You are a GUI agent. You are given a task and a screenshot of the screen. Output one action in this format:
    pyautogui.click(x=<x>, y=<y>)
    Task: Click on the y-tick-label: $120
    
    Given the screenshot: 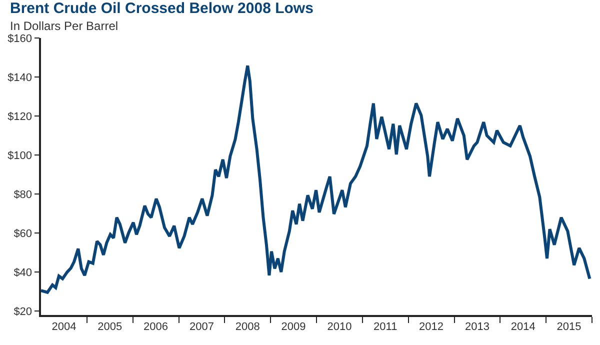 What is the action you would take?
    pyautogui.click(x=20, y=116)
    